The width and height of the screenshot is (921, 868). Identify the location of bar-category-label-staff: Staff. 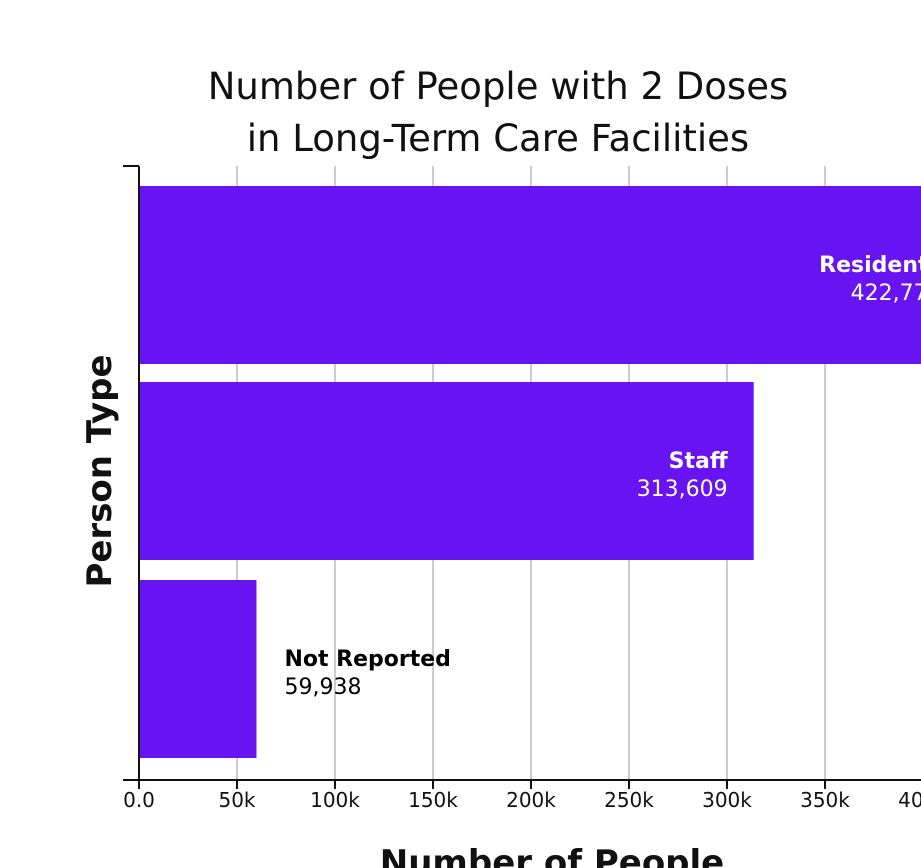
(699, 461).